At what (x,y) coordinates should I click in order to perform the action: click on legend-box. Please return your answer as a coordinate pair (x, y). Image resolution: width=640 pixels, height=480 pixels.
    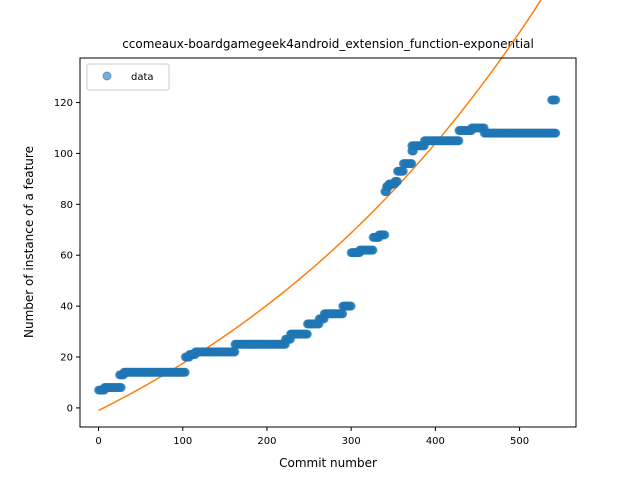
    Looking at the image, I should click on (128, 77).